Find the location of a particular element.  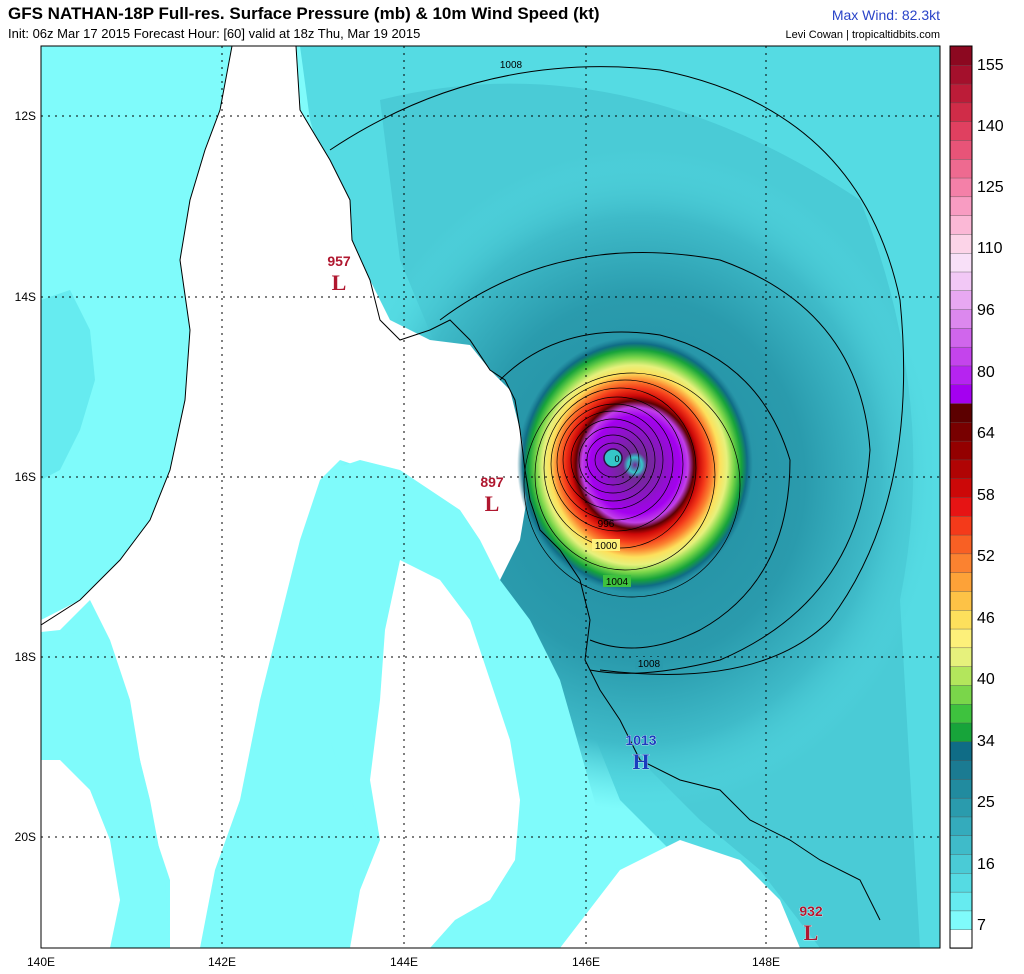

lat-label-16s: 16S is located at coordinates (25, 477).